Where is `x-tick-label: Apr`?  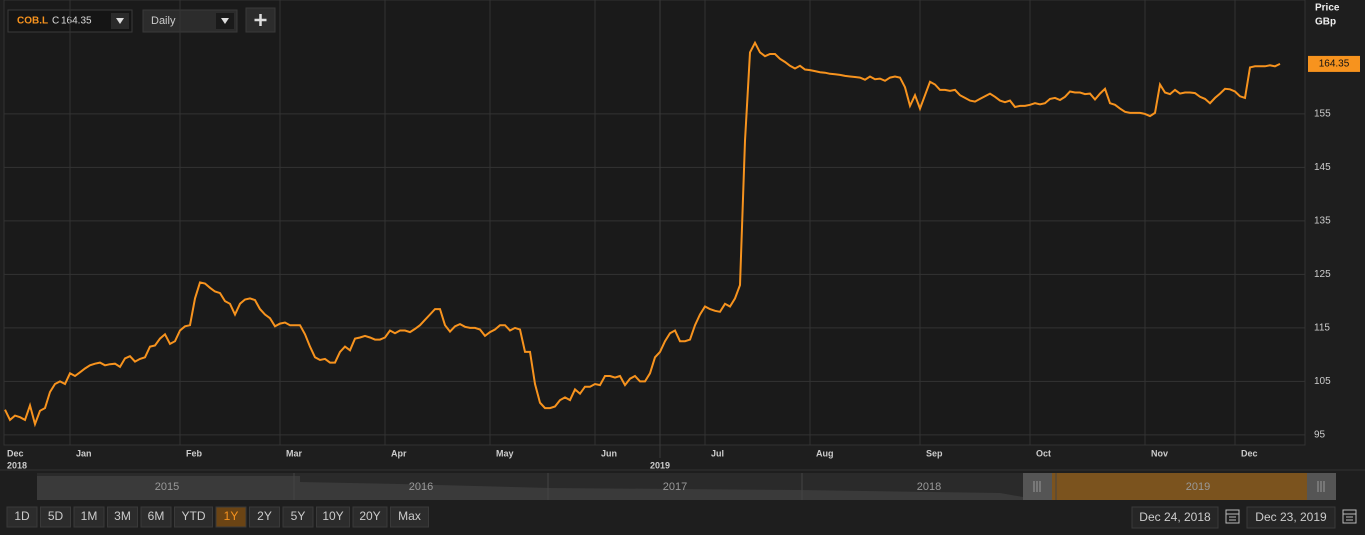
x-tick-label: Apr is located at coordinates (399, 453).